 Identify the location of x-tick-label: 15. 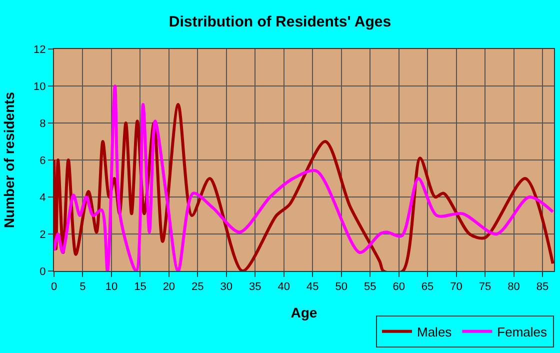
(140, 287).